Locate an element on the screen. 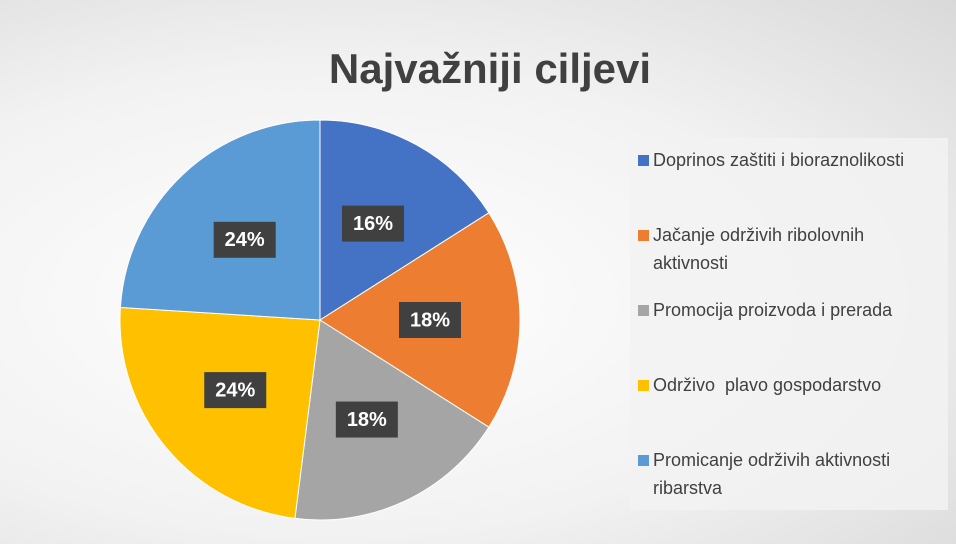 This screenshot has width=956, height=544. legend-label: Doprinos zaštiti i bioraznolikosti is located at coordinates (779, 160).